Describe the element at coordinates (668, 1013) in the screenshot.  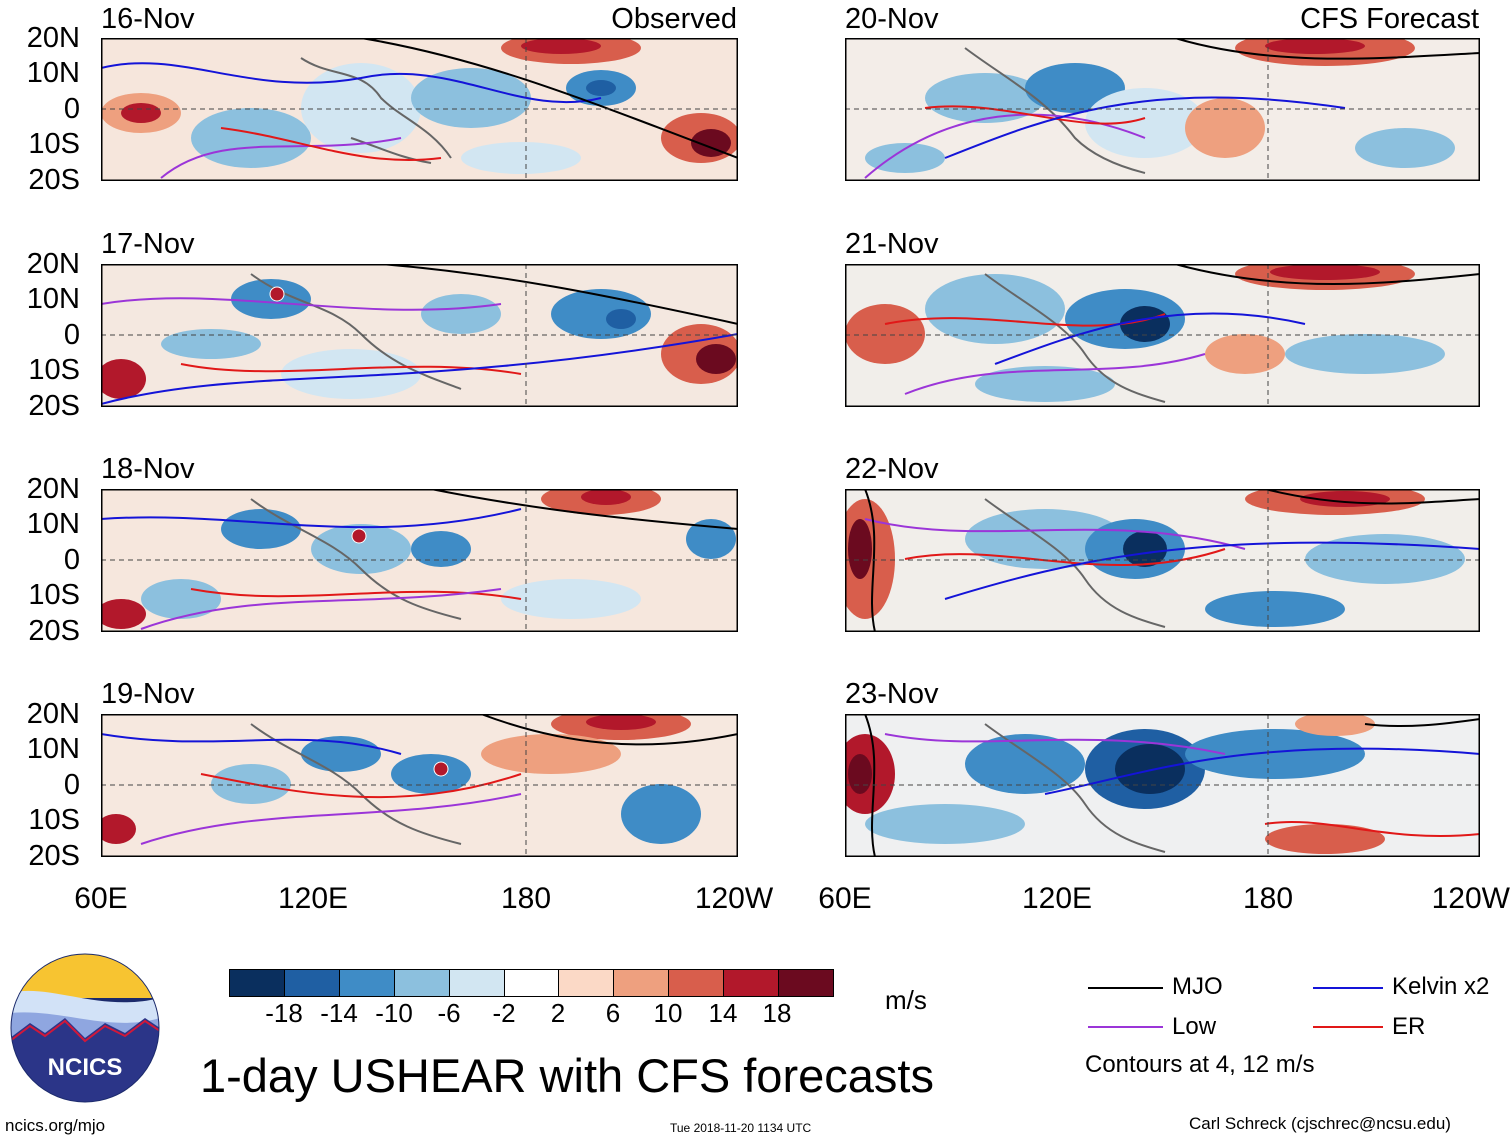
I see `colorbar-tick-label: 10` at that location.